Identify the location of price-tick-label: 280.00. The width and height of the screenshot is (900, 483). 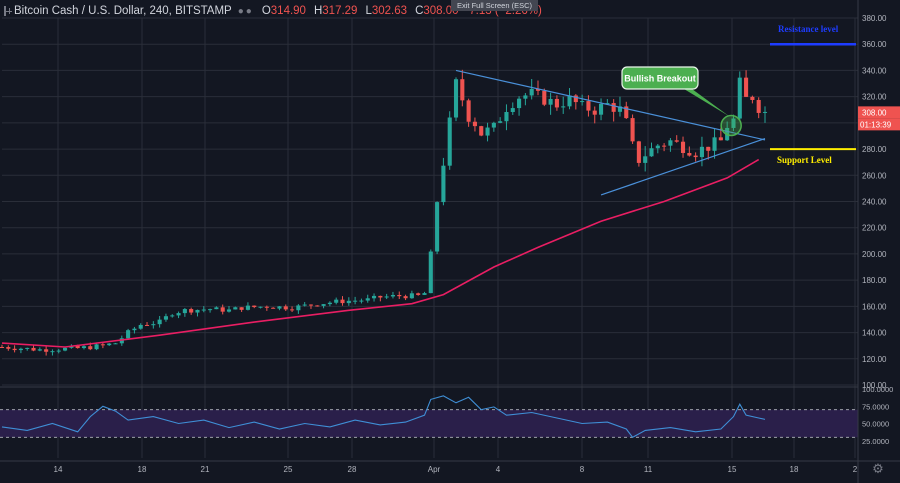
(874, 149).